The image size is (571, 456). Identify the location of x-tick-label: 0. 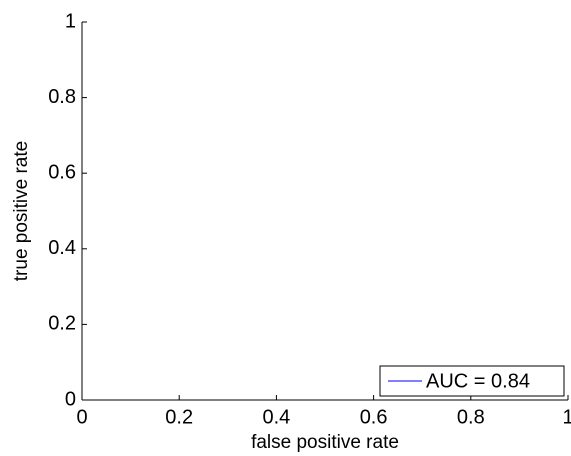
(81, 417).